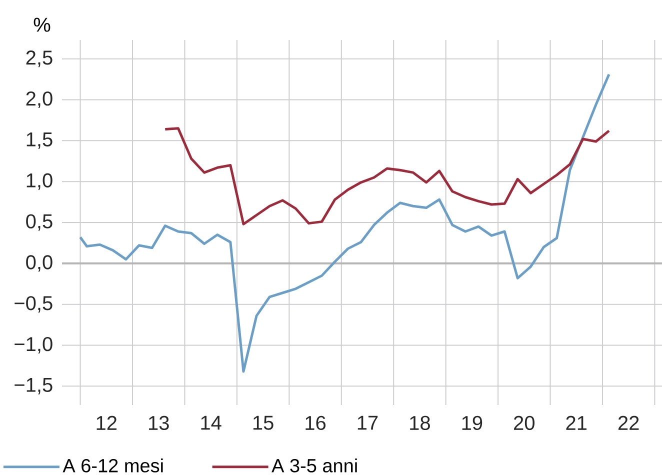 Image resolution: width=662 pixels, height=475 pixels. I want to click on x-tick-label: 17, so click(368, 423).